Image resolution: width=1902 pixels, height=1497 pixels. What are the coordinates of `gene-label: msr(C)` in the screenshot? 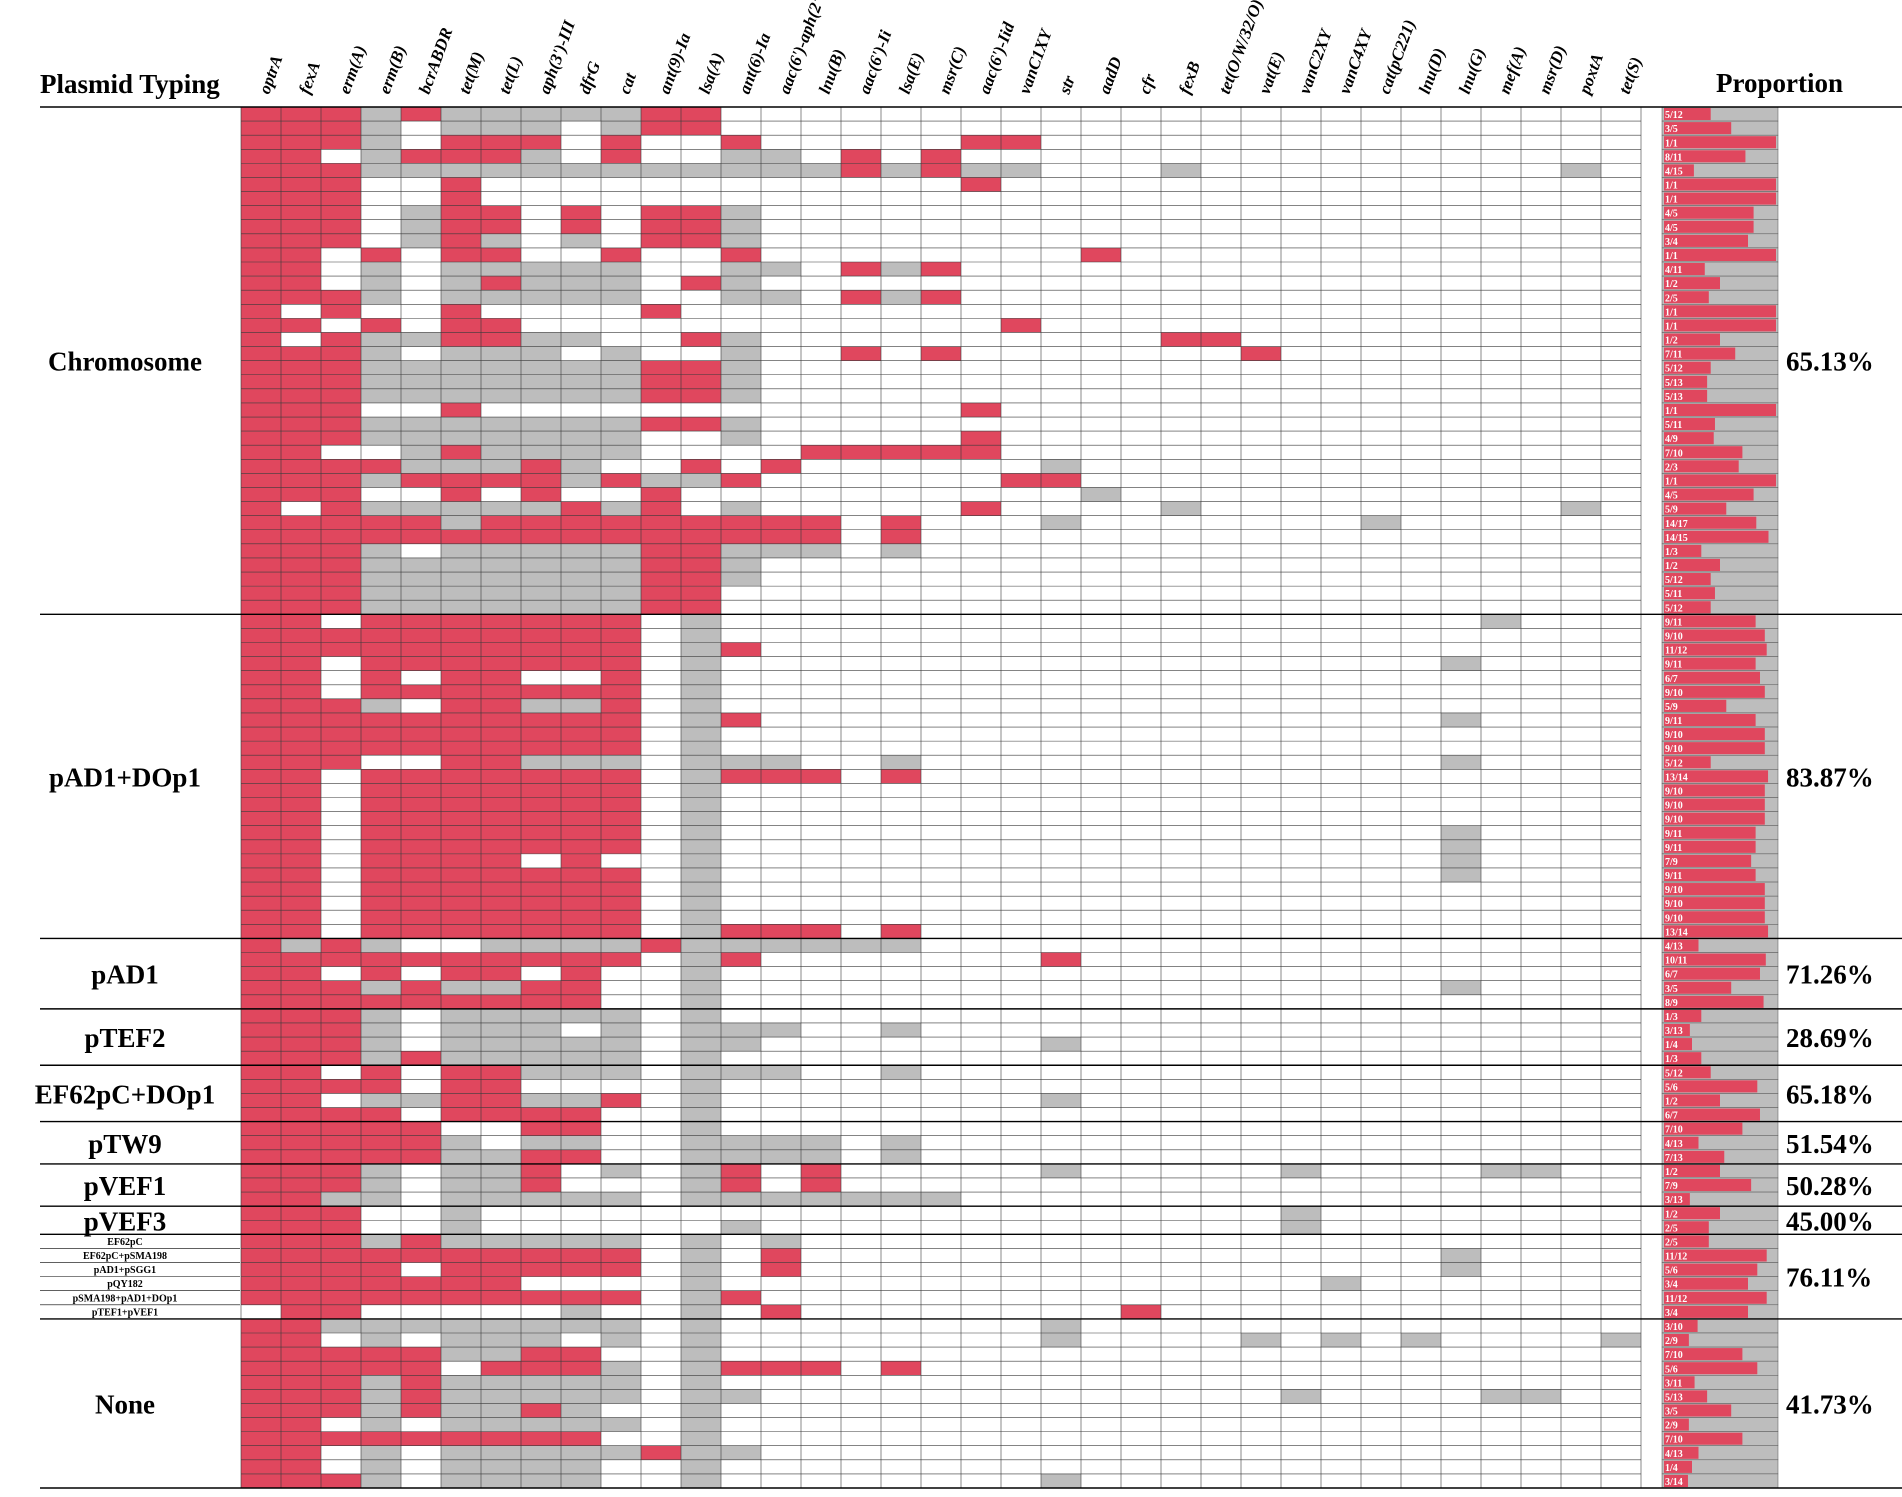 It's located at (952, 70).